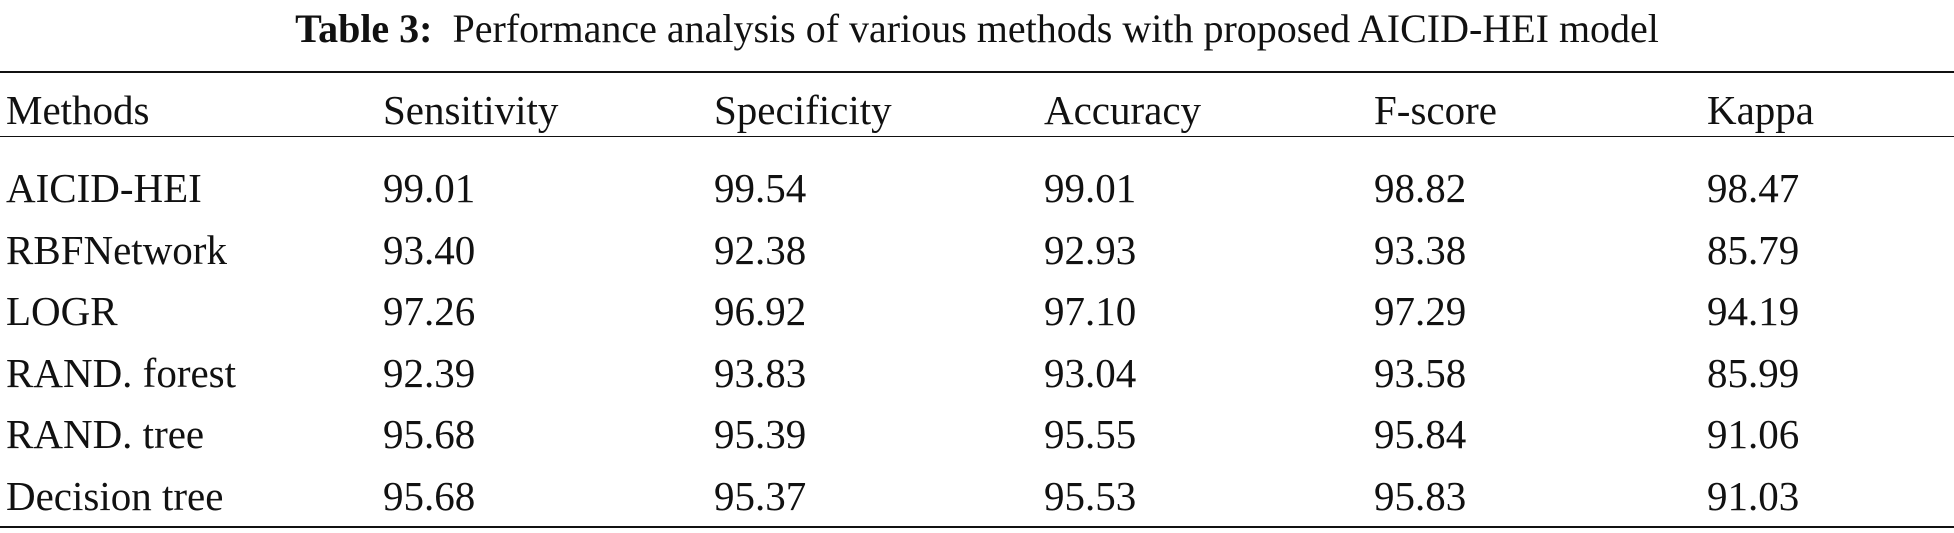 This screenshot has width=1954, height=533. What do you see at coordinates (62, 311) in the screenshot?
I see `method-cell: LOGR` at bounding box center [62, 311].